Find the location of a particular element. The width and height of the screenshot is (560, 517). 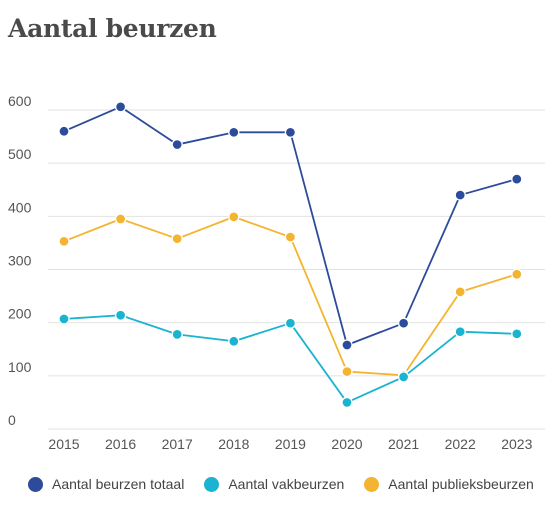

x-axis-ticks: 2015 2016 2017 2018 2019 2020 2021 2022 2023 is located at coordinates (290, 444).